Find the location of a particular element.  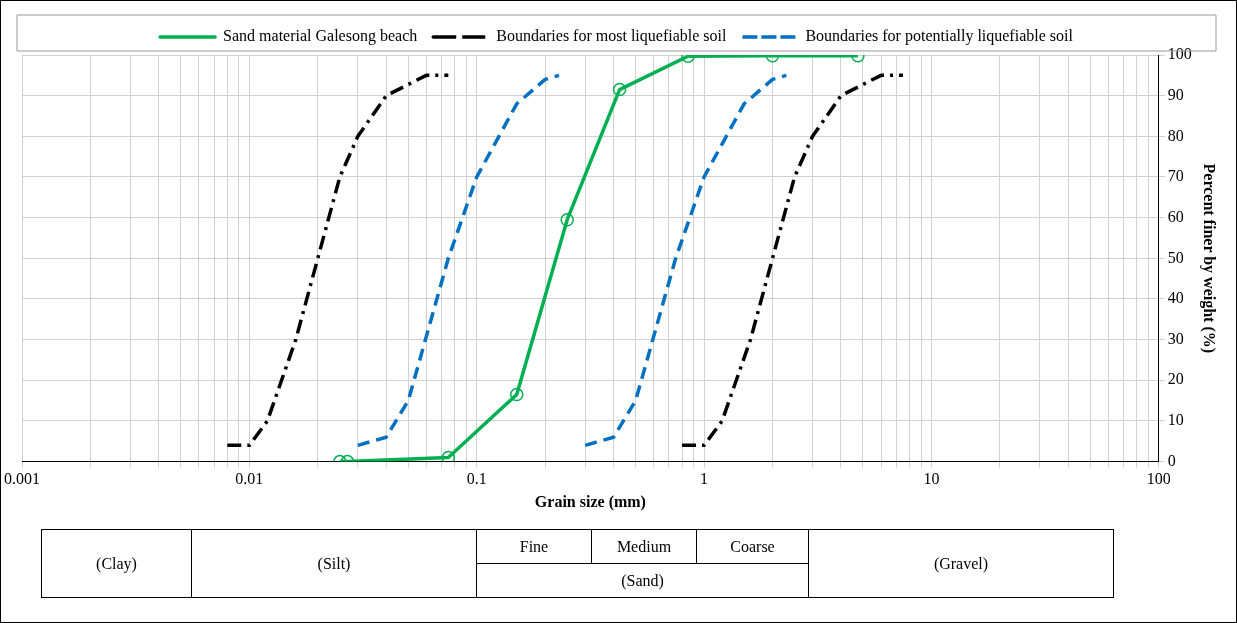

y-tick-label: 30 is located at coordinates (1175, 338).